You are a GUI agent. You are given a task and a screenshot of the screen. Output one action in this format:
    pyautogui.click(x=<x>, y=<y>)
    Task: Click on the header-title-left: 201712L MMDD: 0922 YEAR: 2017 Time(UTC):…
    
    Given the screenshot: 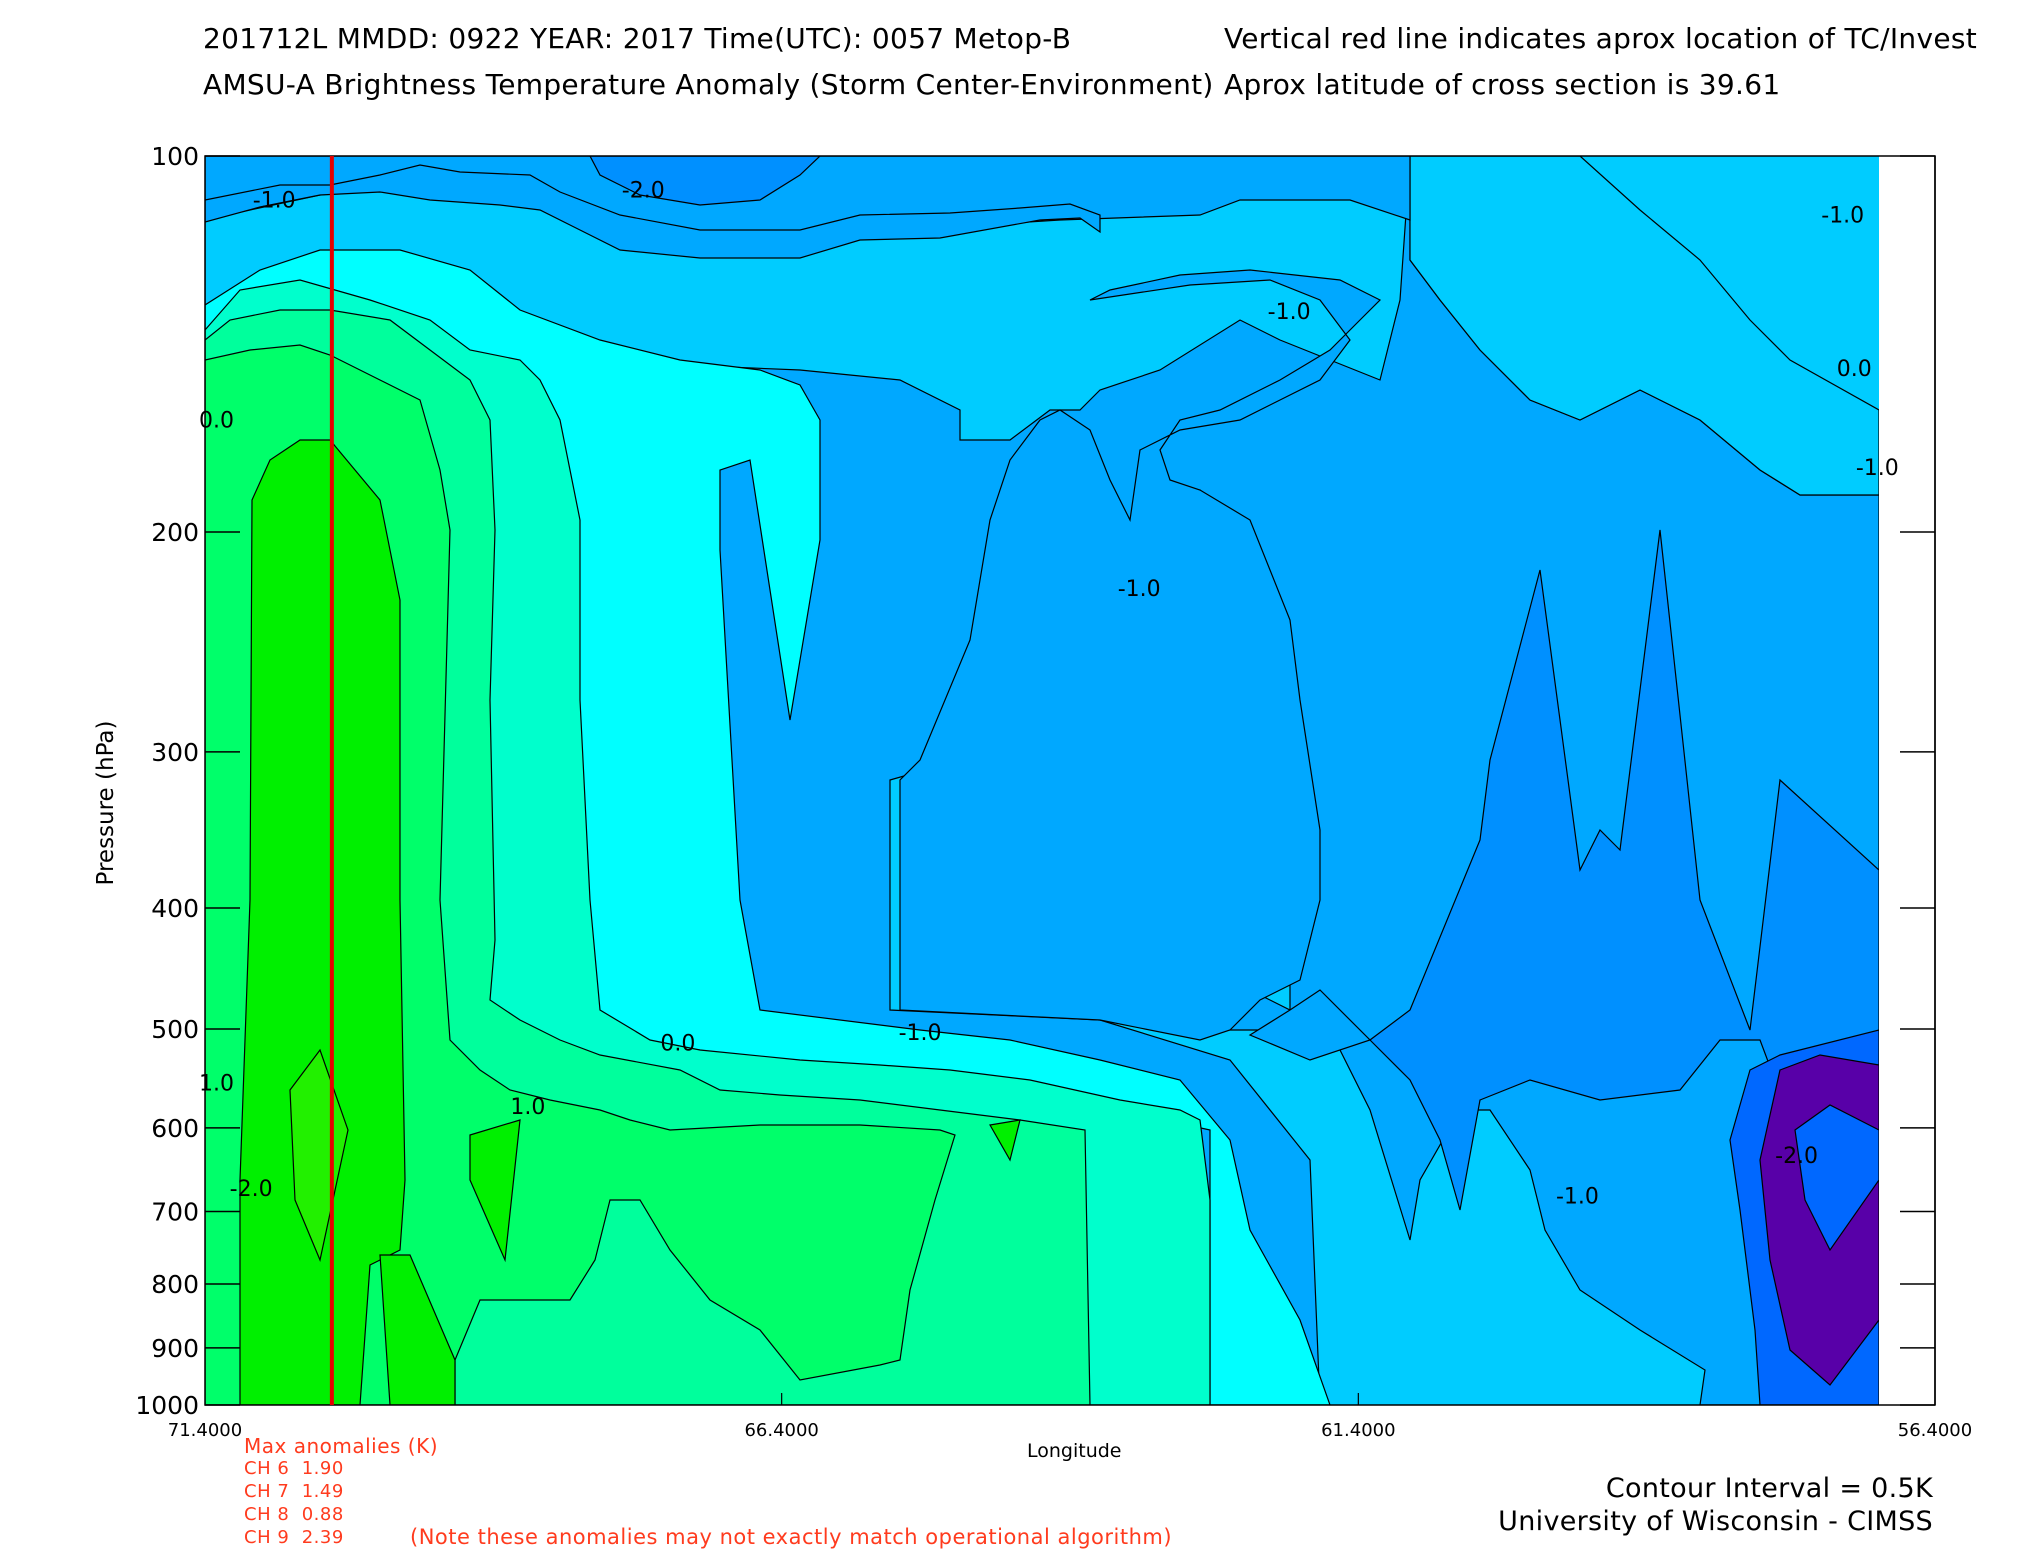 What is the action you would take?
    pyautogui.click(x=637, y=38)
    